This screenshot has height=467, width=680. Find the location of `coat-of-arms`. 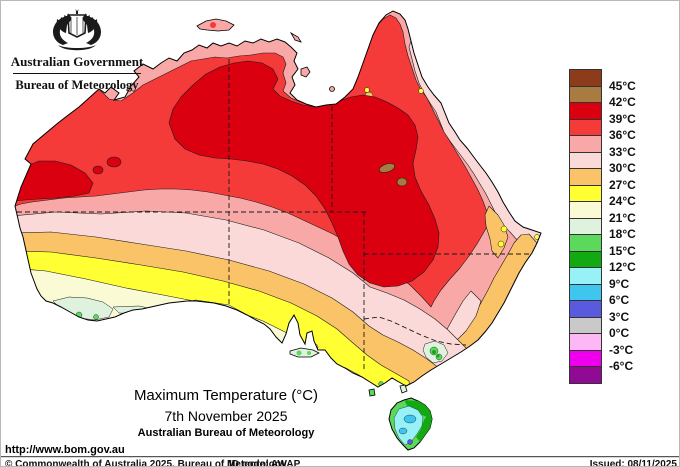

coat-of-arms is located at coordinates (77, 30).